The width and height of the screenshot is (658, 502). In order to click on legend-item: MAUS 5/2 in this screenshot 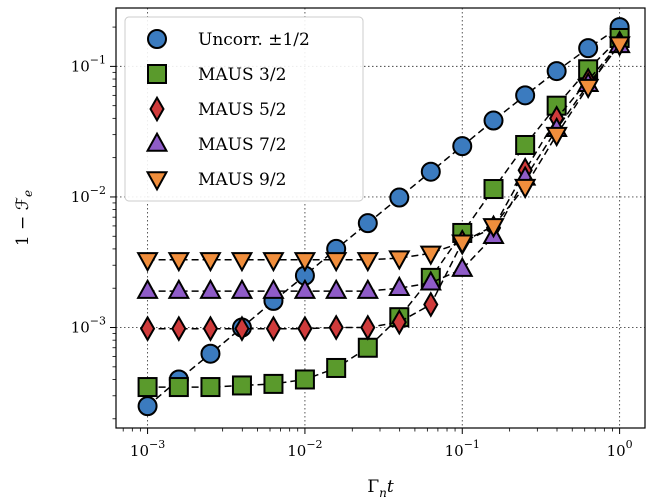, I will do `click(217, 109)`.